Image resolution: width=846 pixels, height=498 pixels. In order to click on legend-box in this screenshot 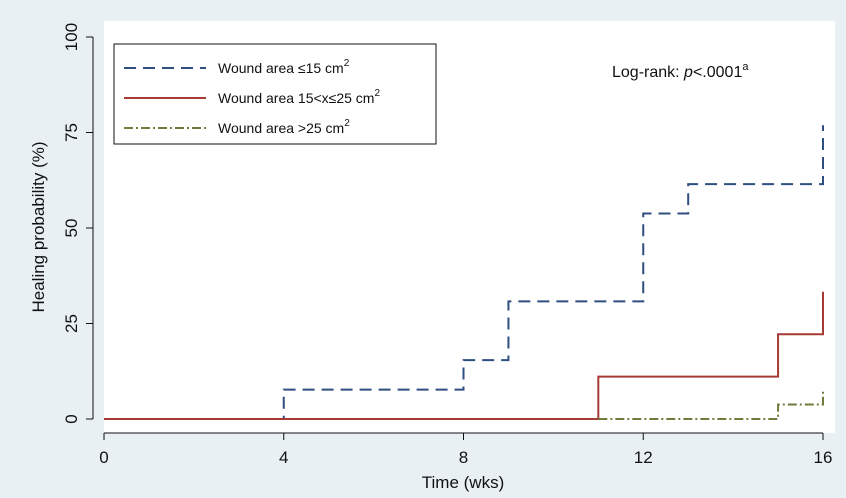, I will do `click(275, 94)`.